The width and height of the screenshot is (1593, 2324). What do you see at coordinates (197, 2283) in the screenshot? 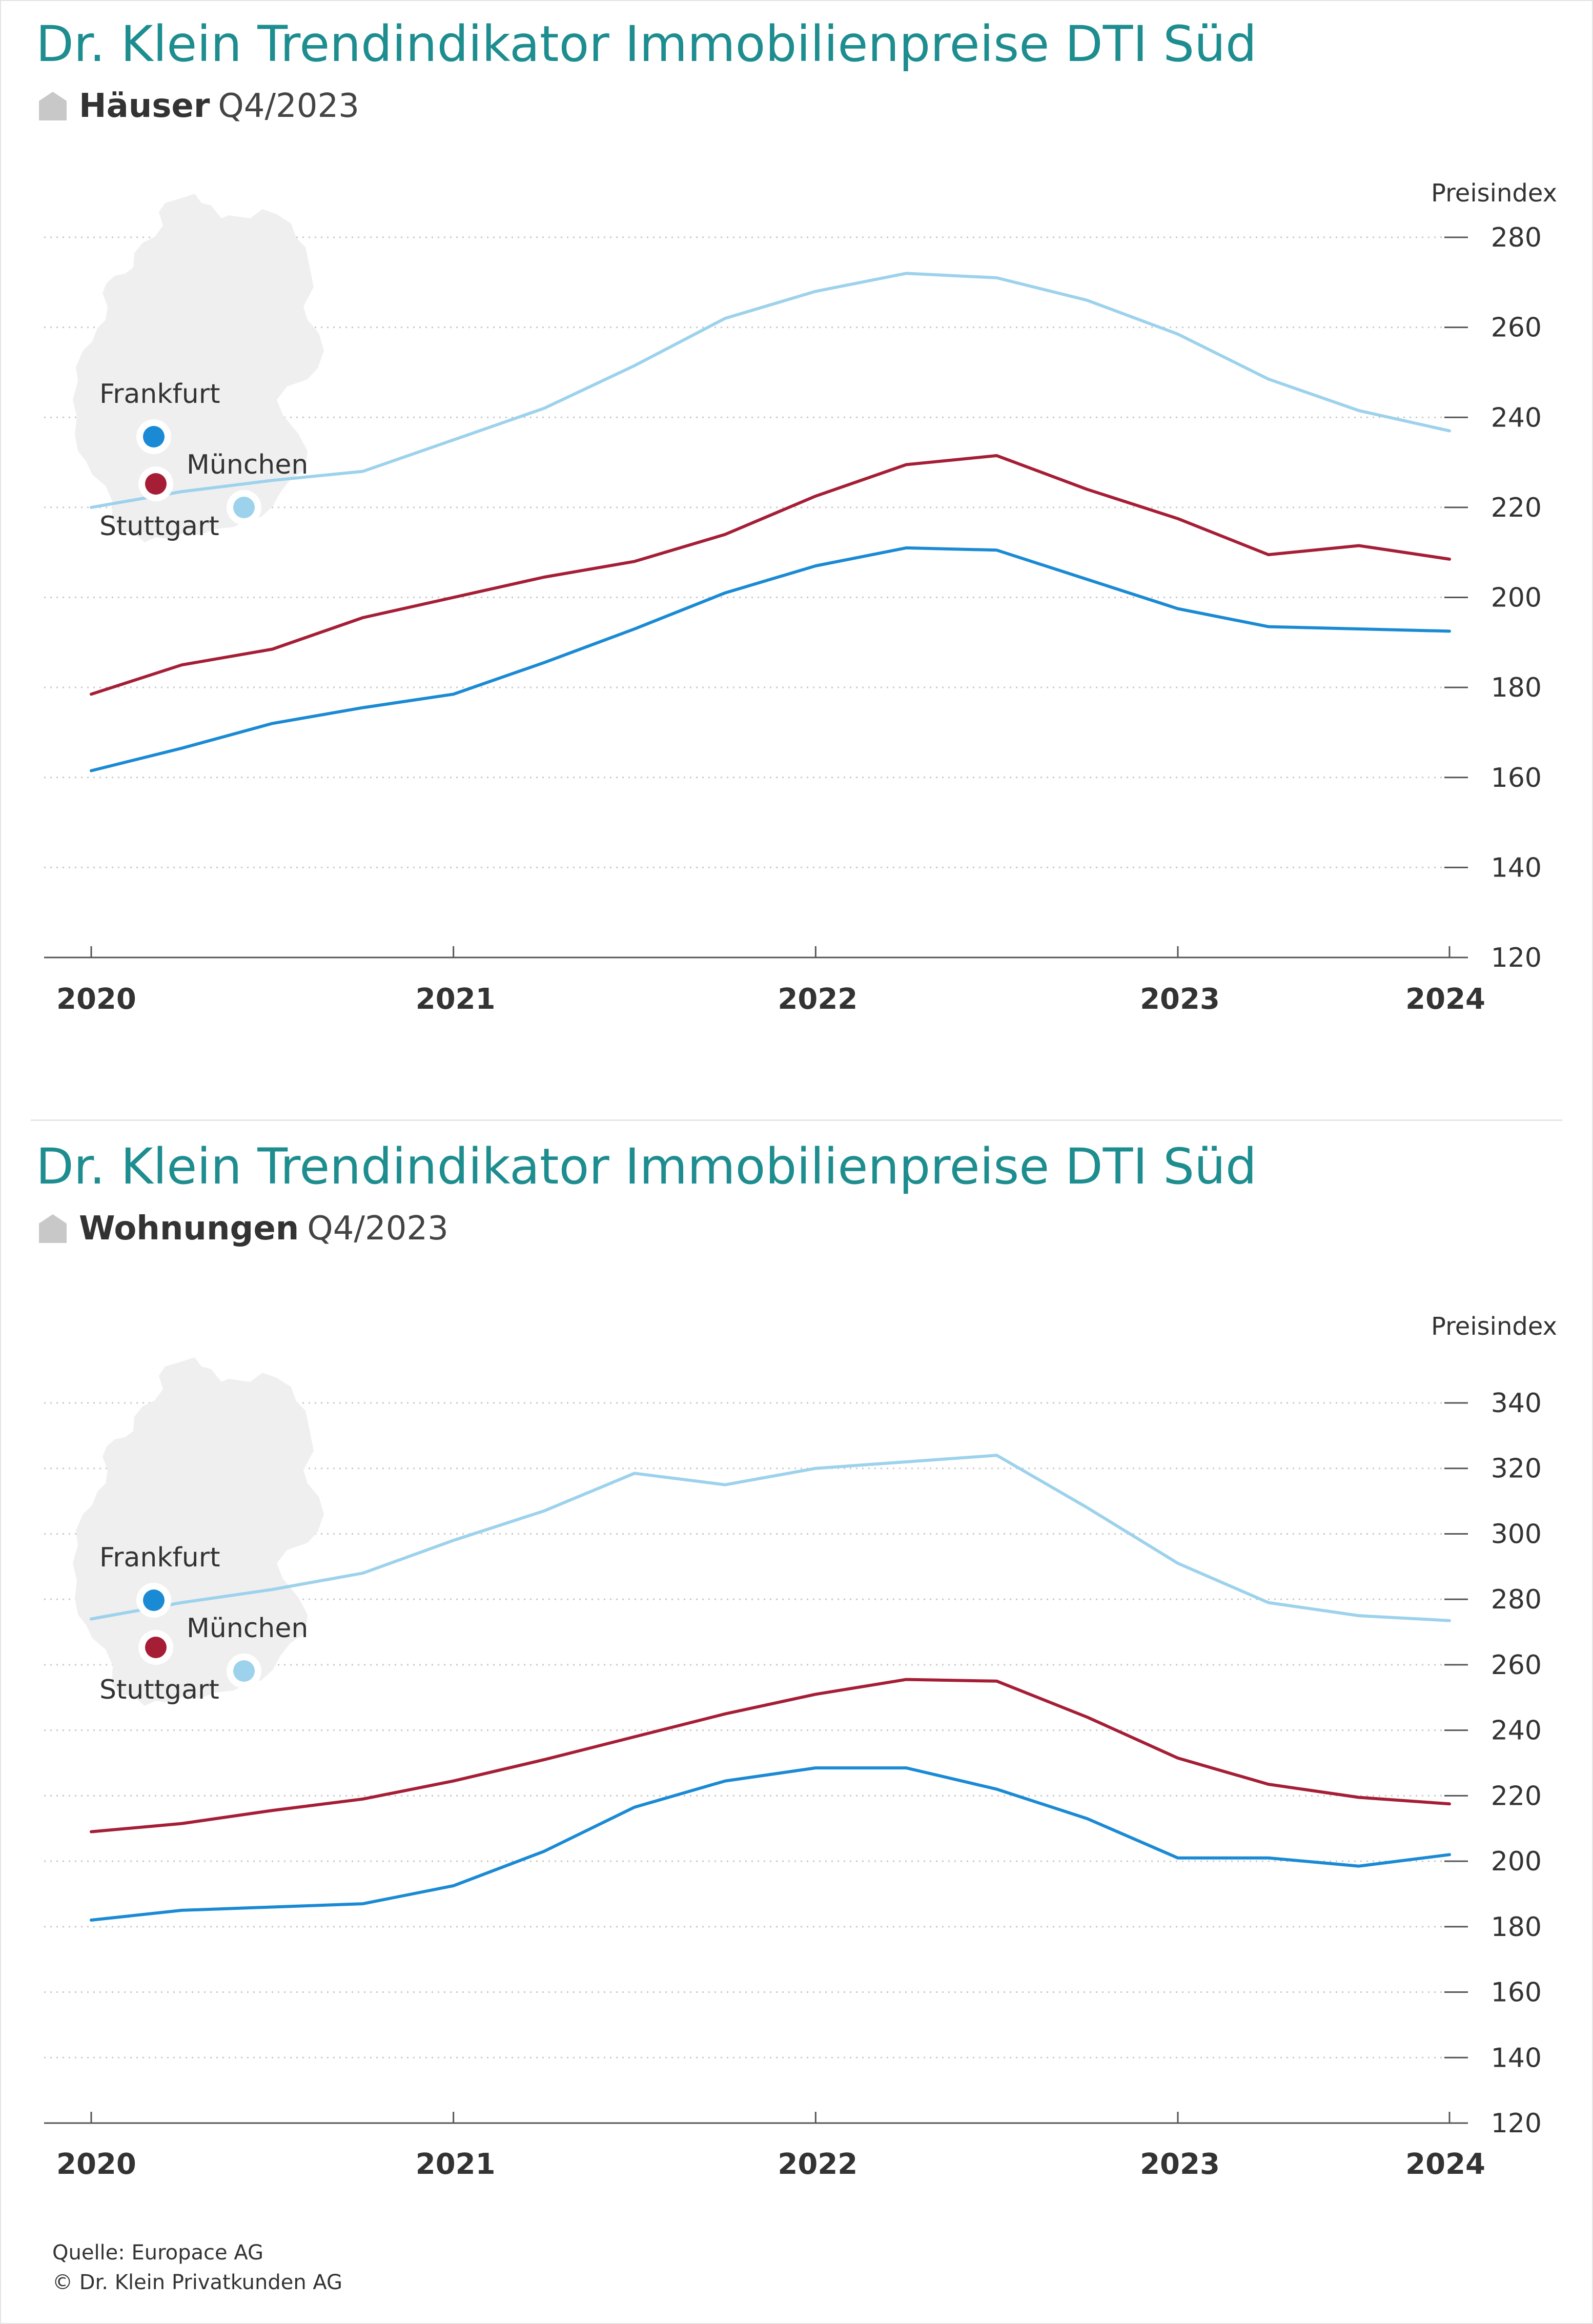
I see `copyright-note: © Dr. Klein Privatkunden AG` at bounding box center [197, 2283].